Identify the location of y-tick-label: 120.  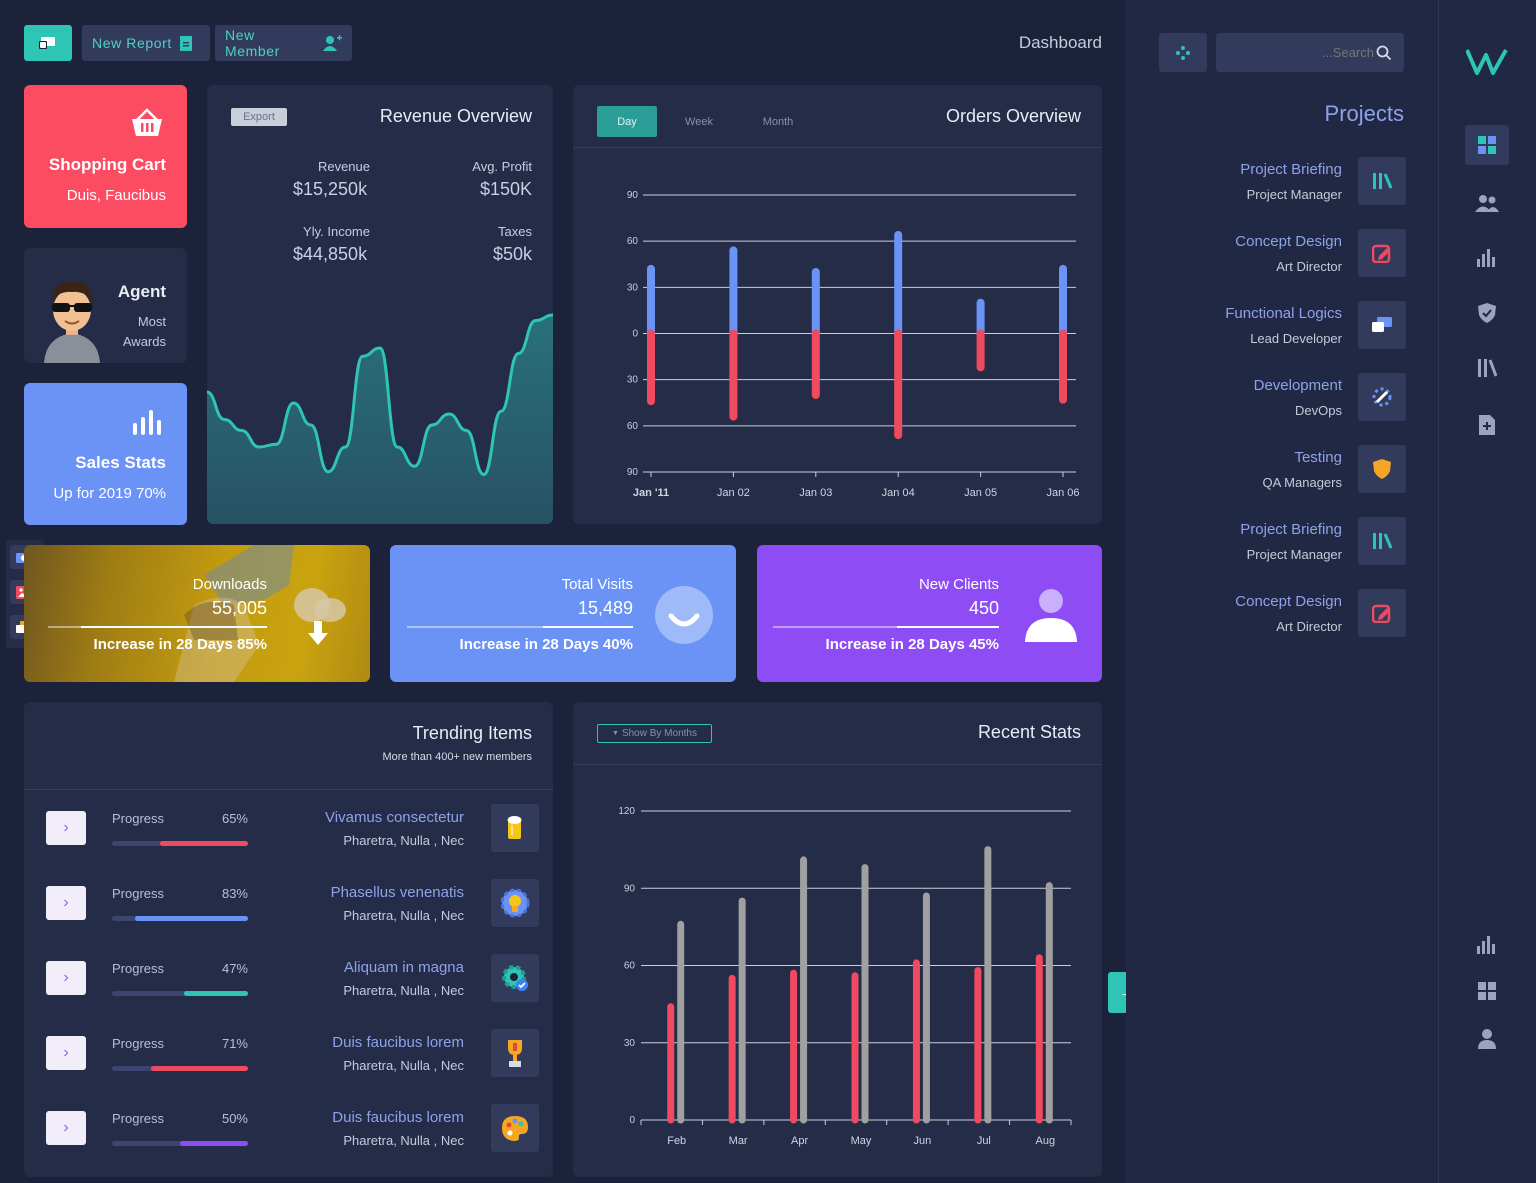
(626, 811).